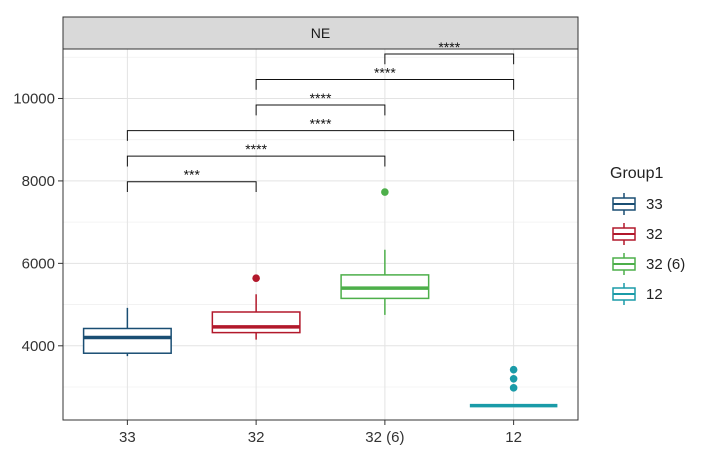 The height and width of the screenshot is (455, 720). What do you see at coordinates (34, 98) in the screenshot?
I see `y-tick-label: 10000` at bounding box center [34, 98].